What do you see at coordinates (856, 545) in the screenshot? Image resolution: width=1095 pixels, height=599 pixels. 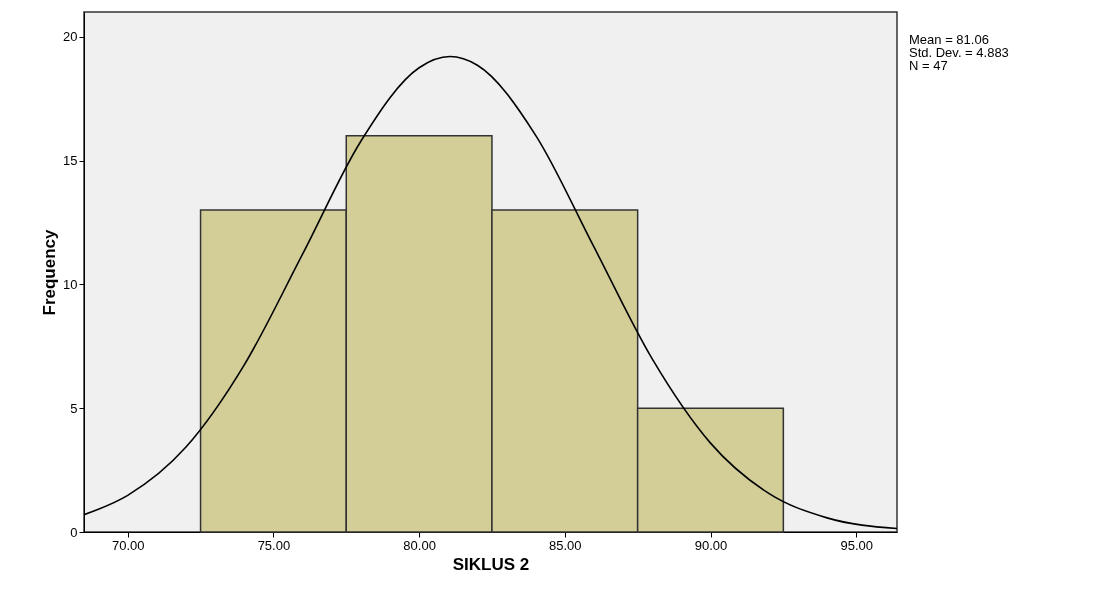 I see `x-tick-label: 95.00` at bounding box center [856, 545].